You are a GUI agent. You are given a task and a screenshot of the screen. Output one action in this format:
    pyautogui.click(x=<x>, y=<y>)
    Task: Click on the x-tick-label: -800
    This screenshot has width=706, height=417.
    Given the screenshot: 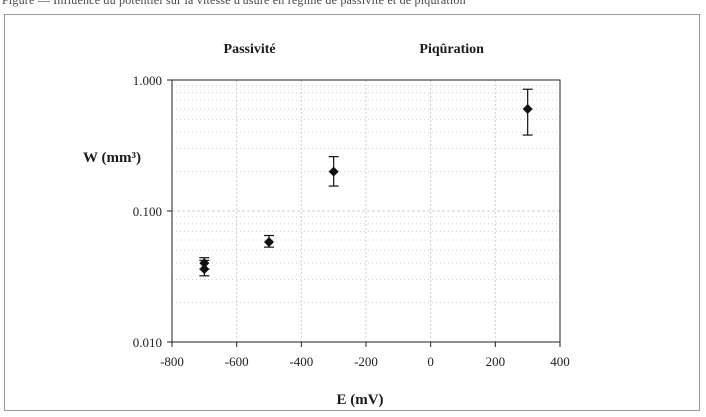 What is the action you would take?
    pyautogui.click(x=172, y=361)
    